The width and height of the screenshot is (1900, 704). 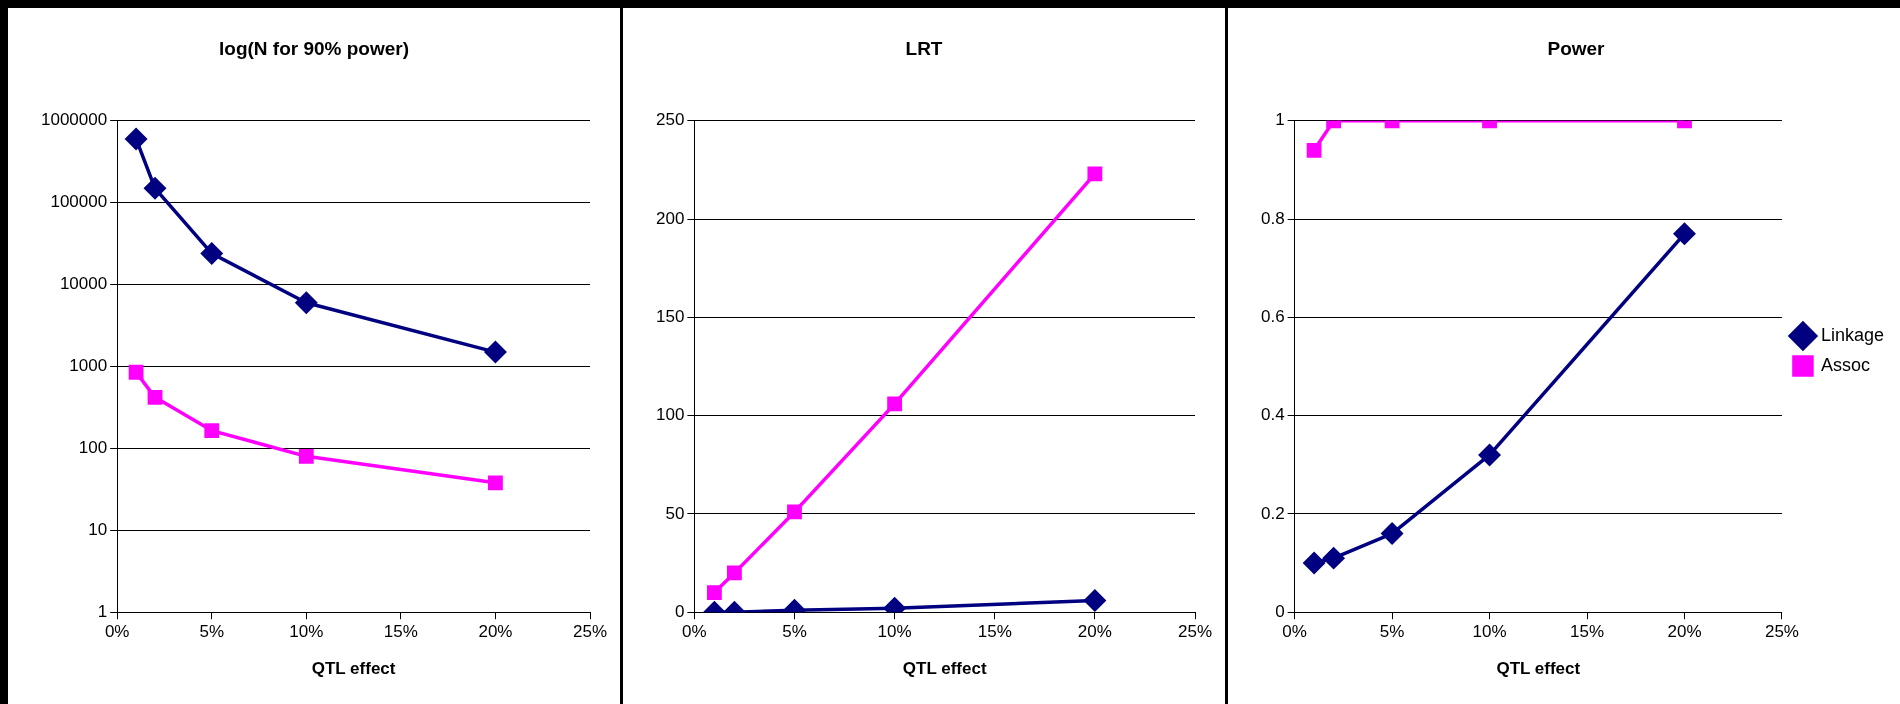 I want to click on y-tick-label: 150, so click(x=670, y=317).